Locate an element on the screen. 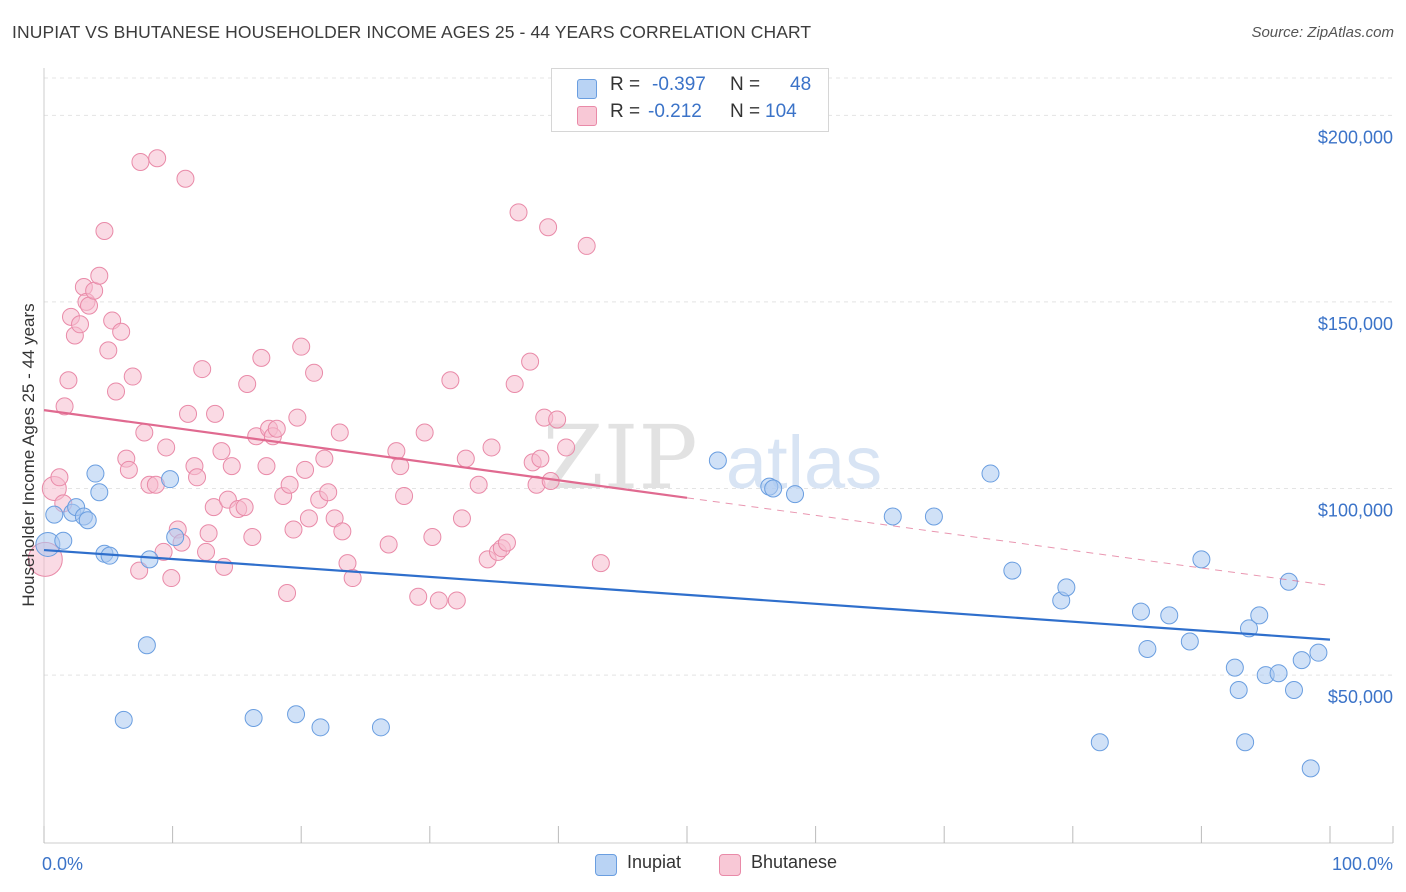 The height and width of the screenshot is (892, 1406). y-tick-label: $100,000 is located at coordinates (1355, 510).